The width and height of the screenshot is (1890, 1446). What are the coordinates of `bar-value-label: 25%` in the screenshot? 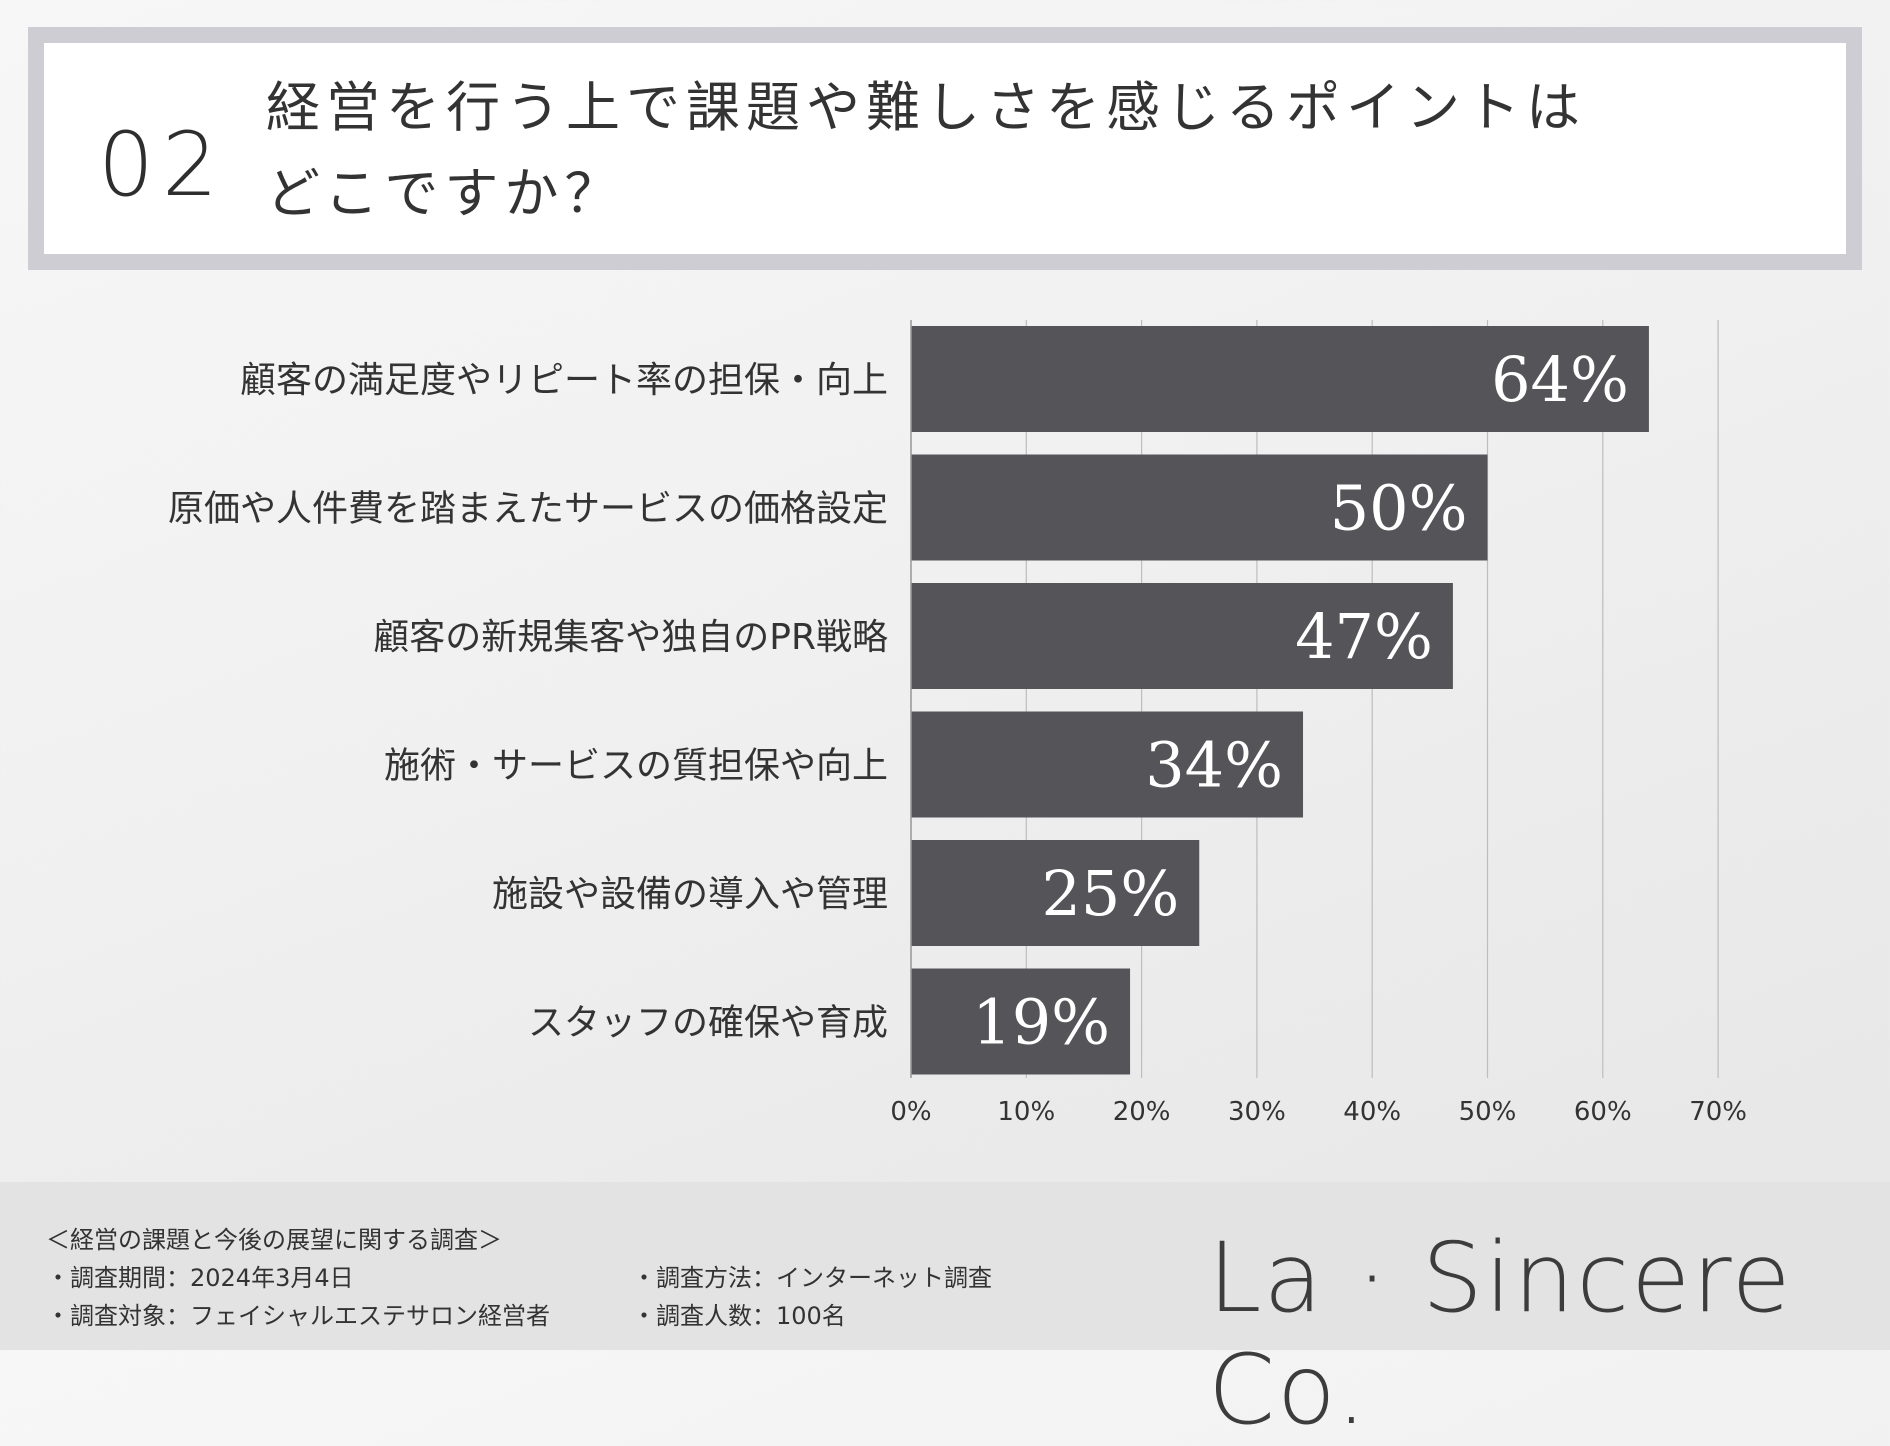 It's located at (1110, 893).